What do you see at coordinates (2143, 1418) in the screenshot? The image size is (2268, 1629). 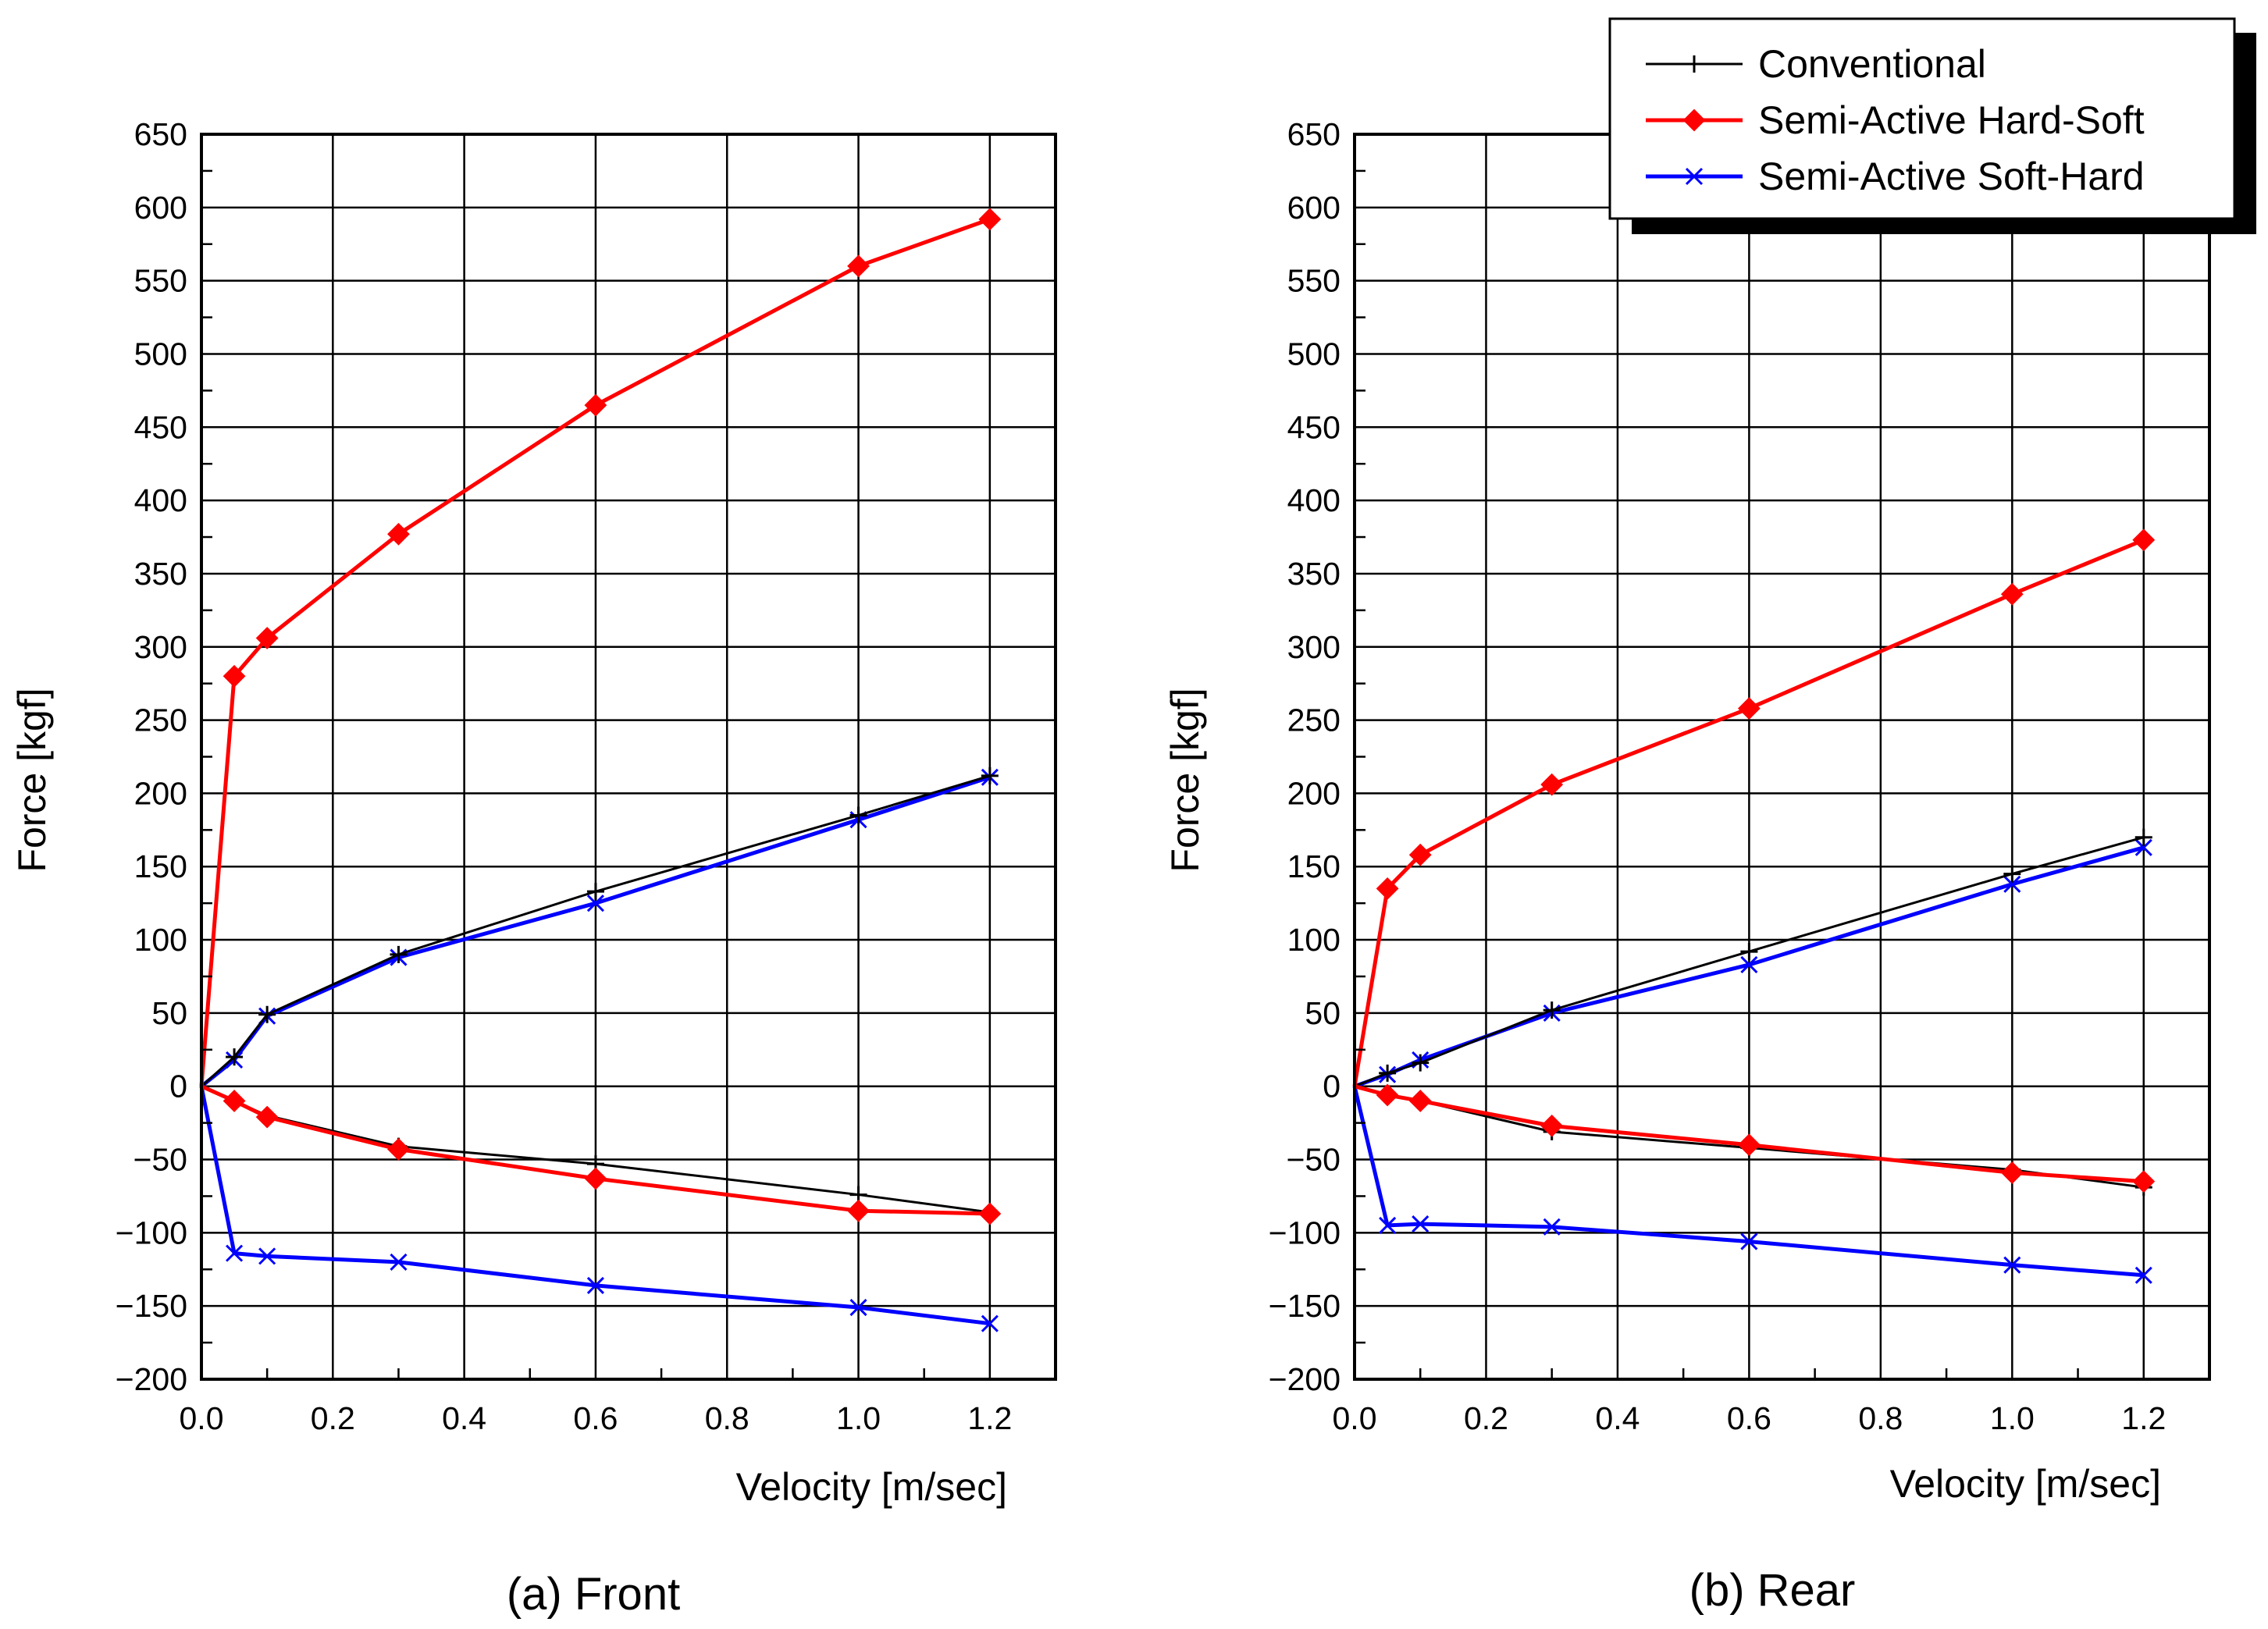 I see `panel-rear-x-tick-label: 1.2` at bounding box center [2143, 1418].